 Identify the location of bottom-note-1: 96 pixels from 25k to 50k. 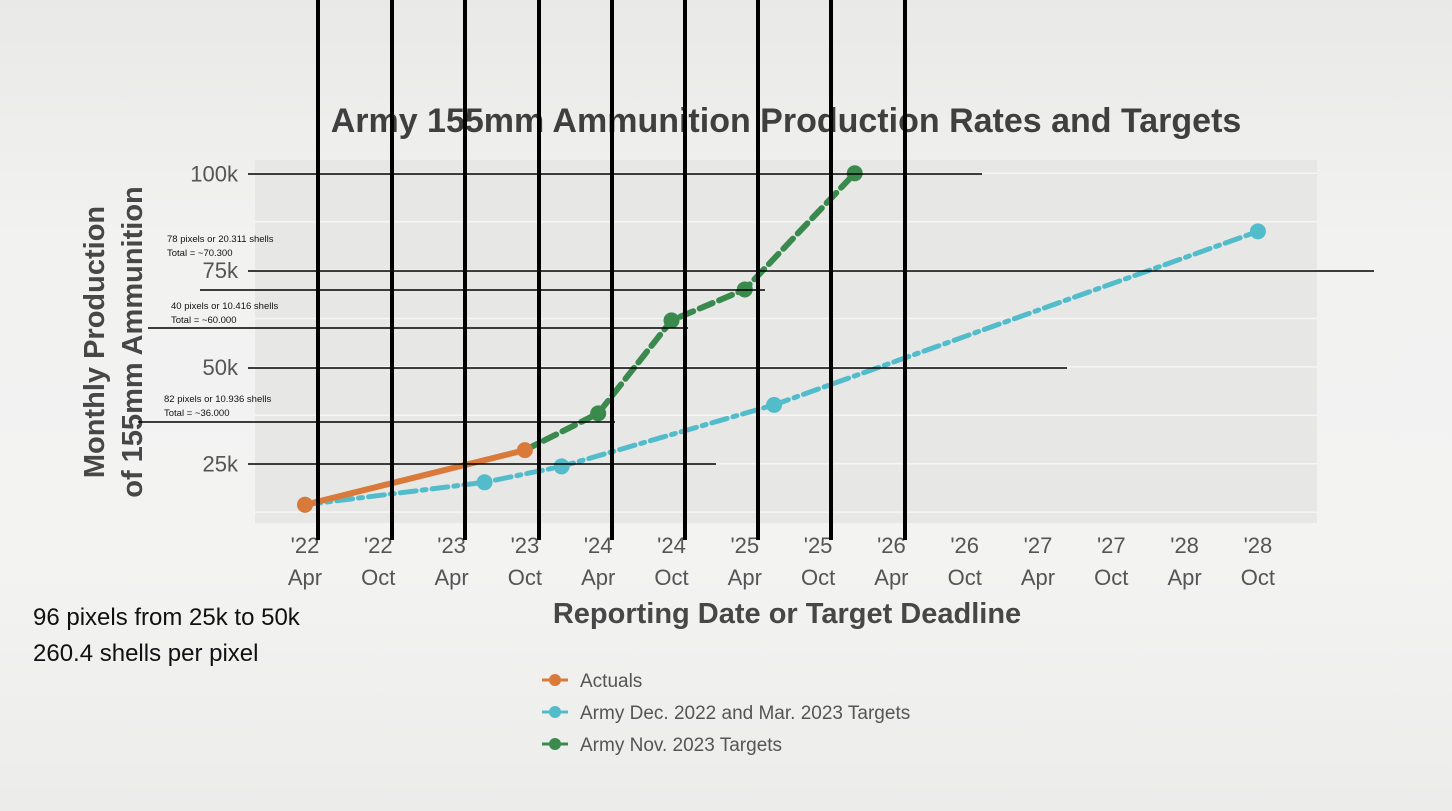
(167, 617).